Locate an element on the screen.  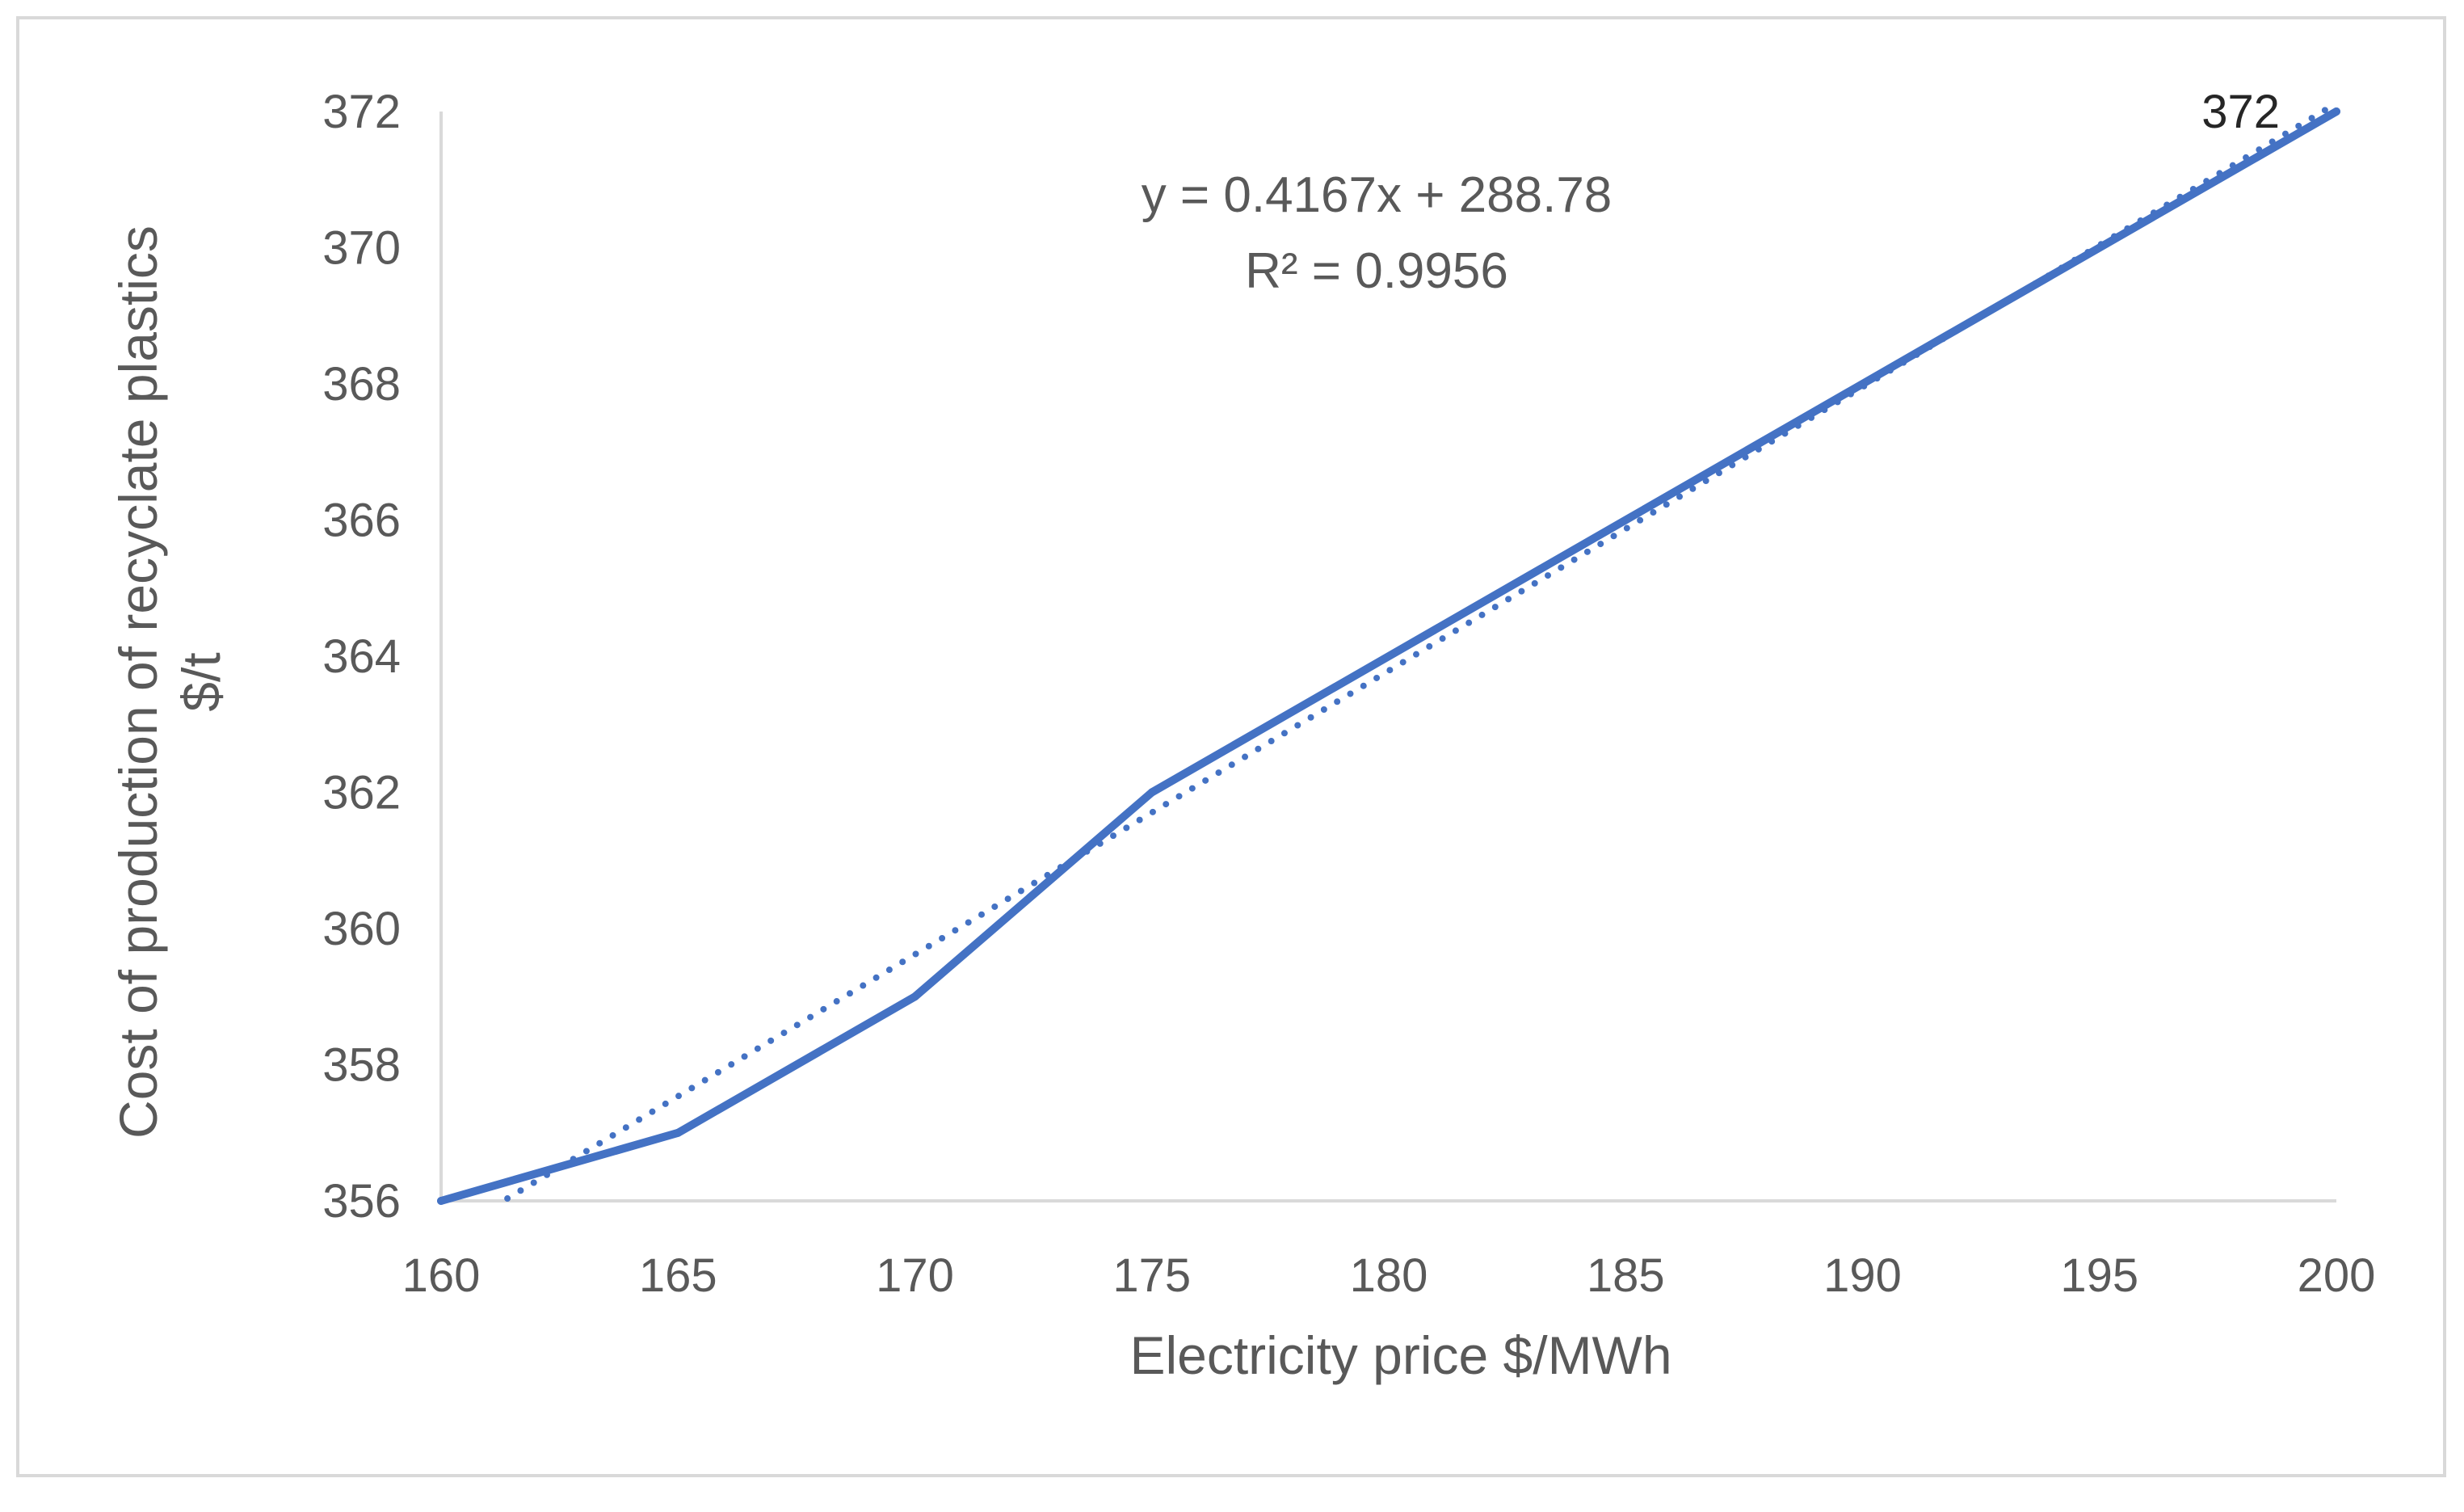
x-tick-label: 195 is located at coordinates (2099, 1275).